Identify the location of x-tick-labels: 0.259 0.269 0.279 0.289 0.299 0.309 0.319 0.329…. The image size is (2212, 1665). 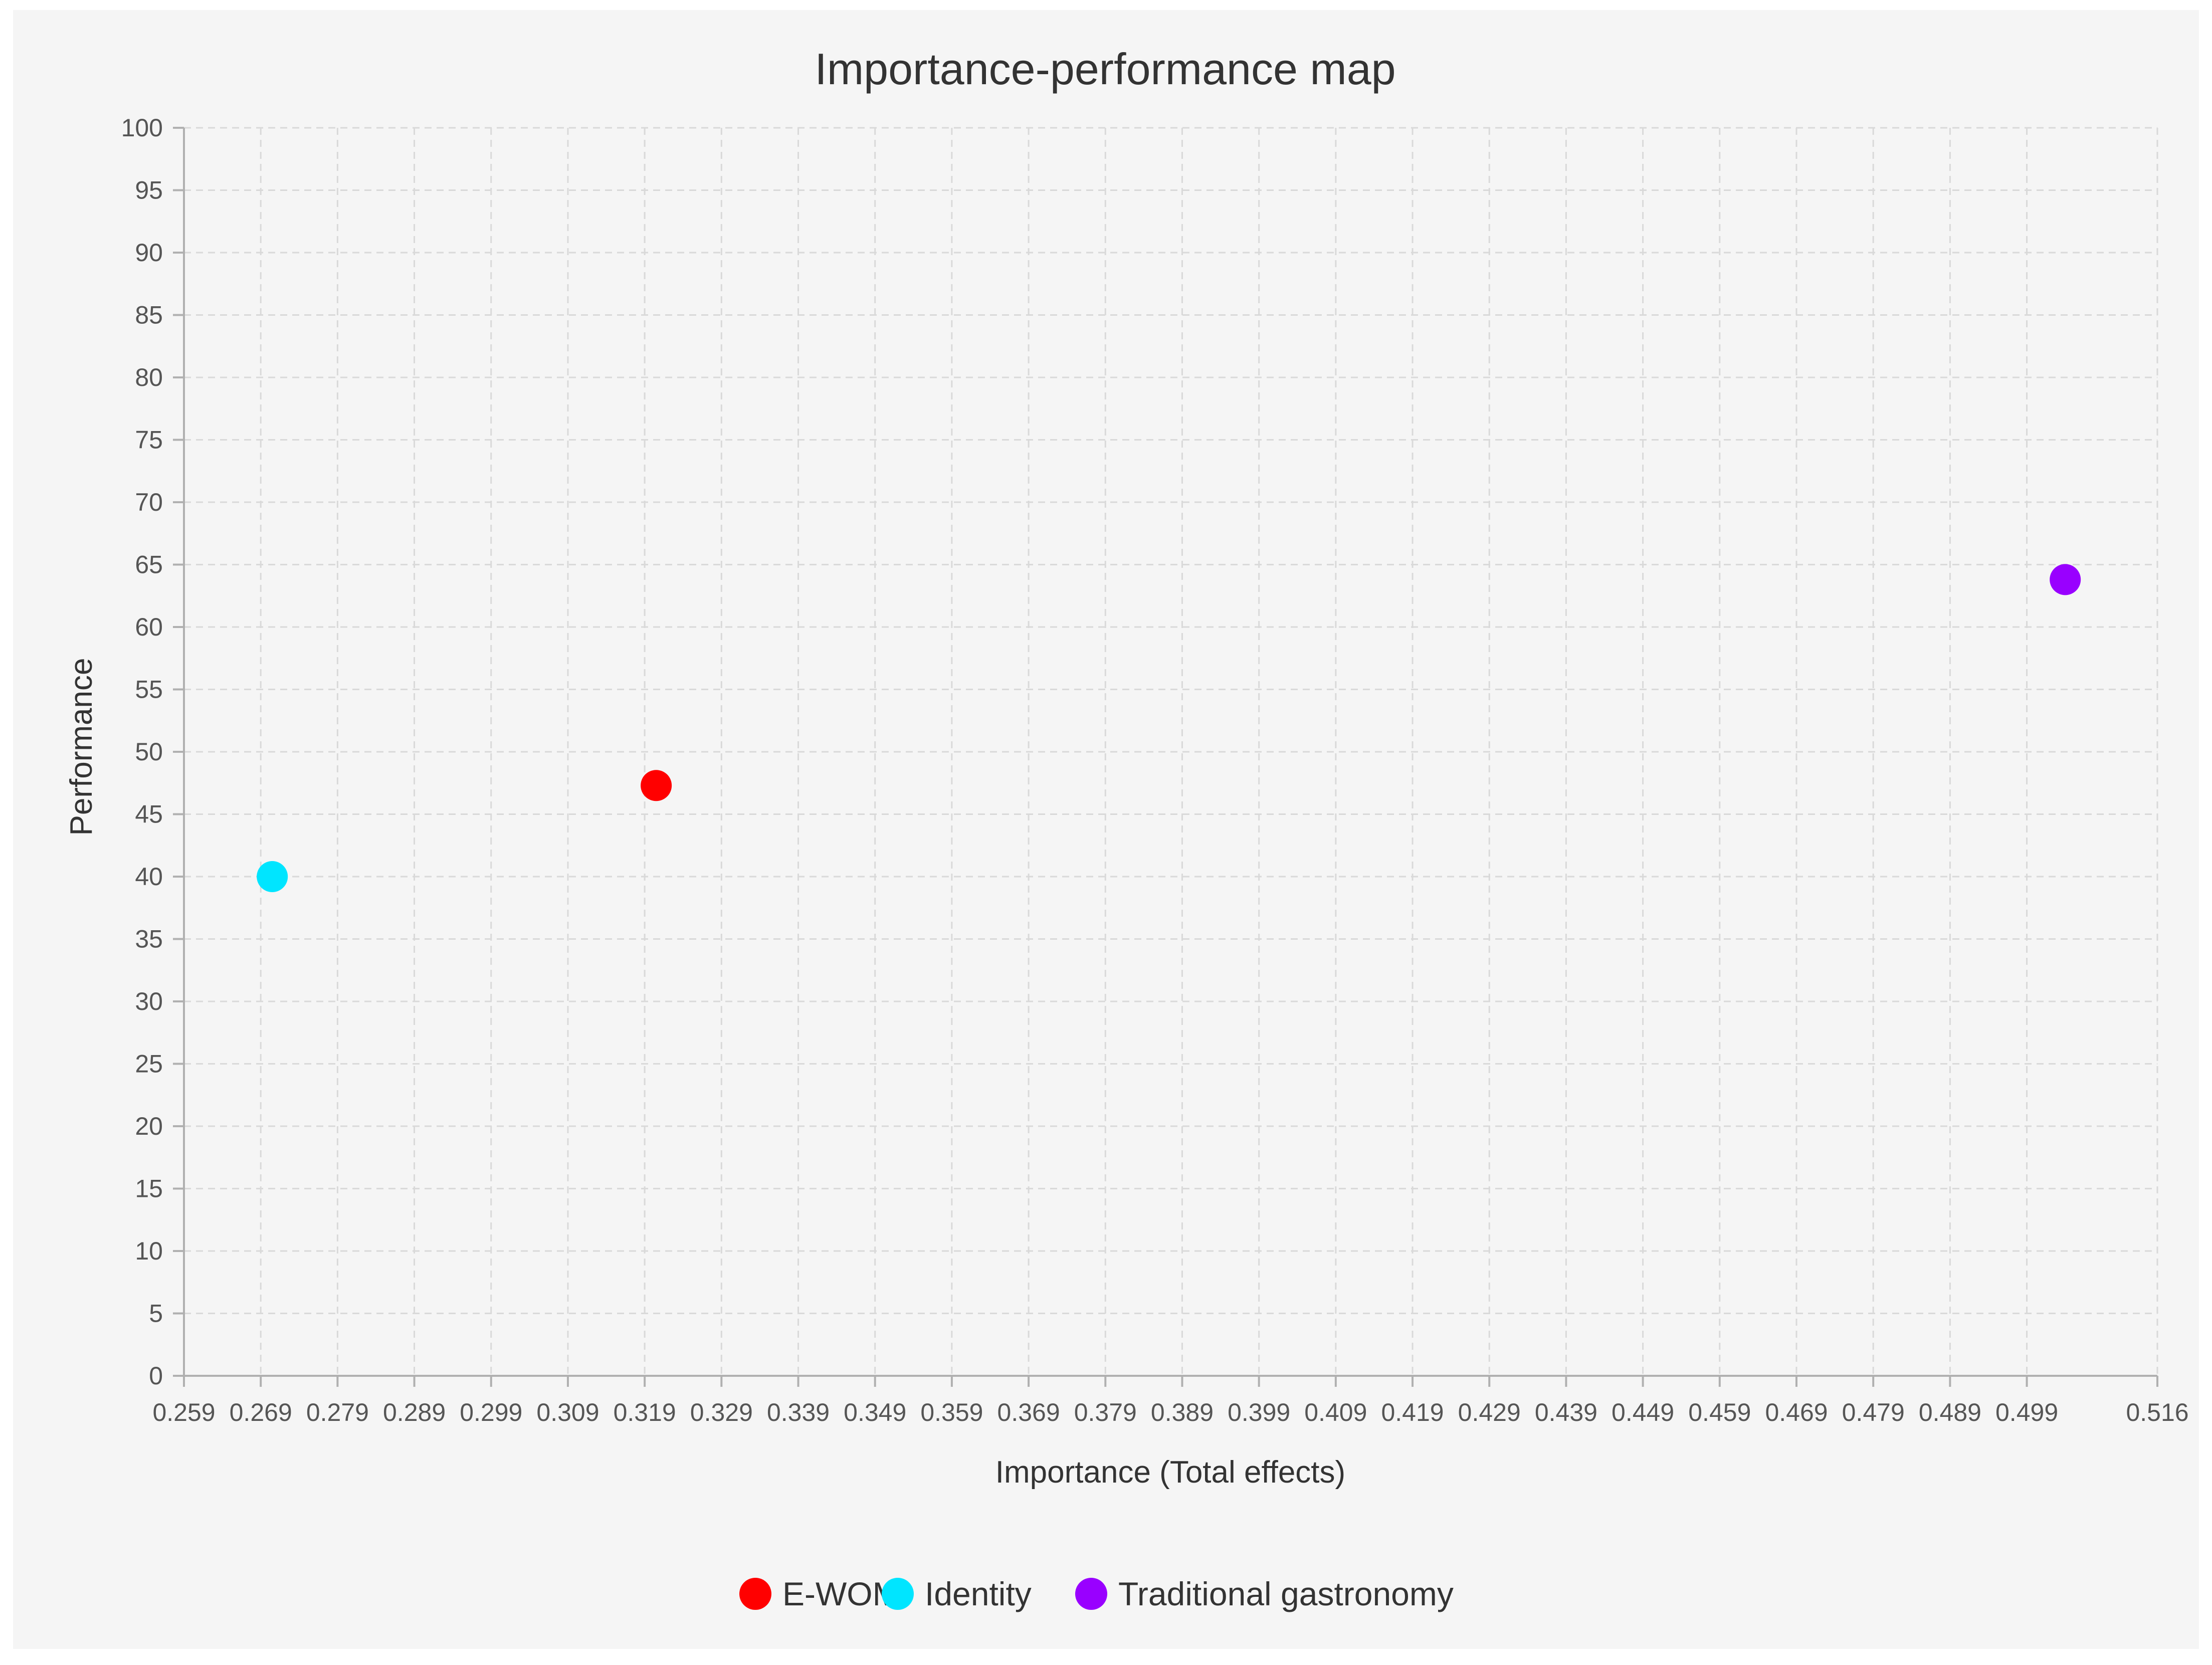
(1170, 1412).